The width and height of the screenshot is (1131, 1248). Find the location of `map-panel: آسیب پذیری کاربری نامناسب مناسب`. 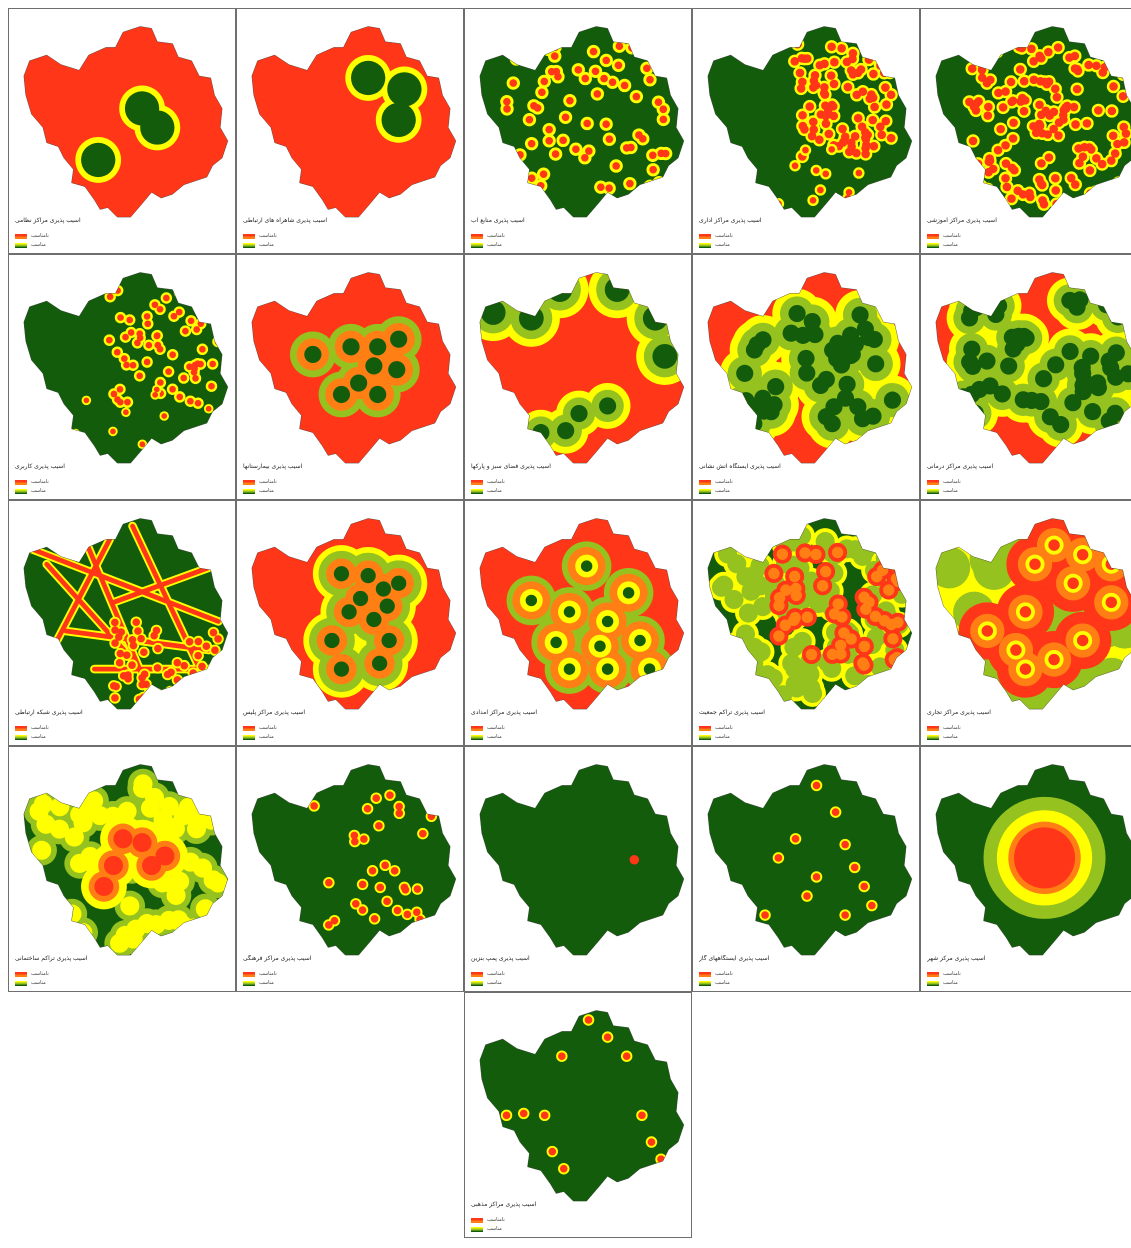

map-panel: آسیب پذیری کاربری نامناسب مناسب is located at coordinates (122, 377).